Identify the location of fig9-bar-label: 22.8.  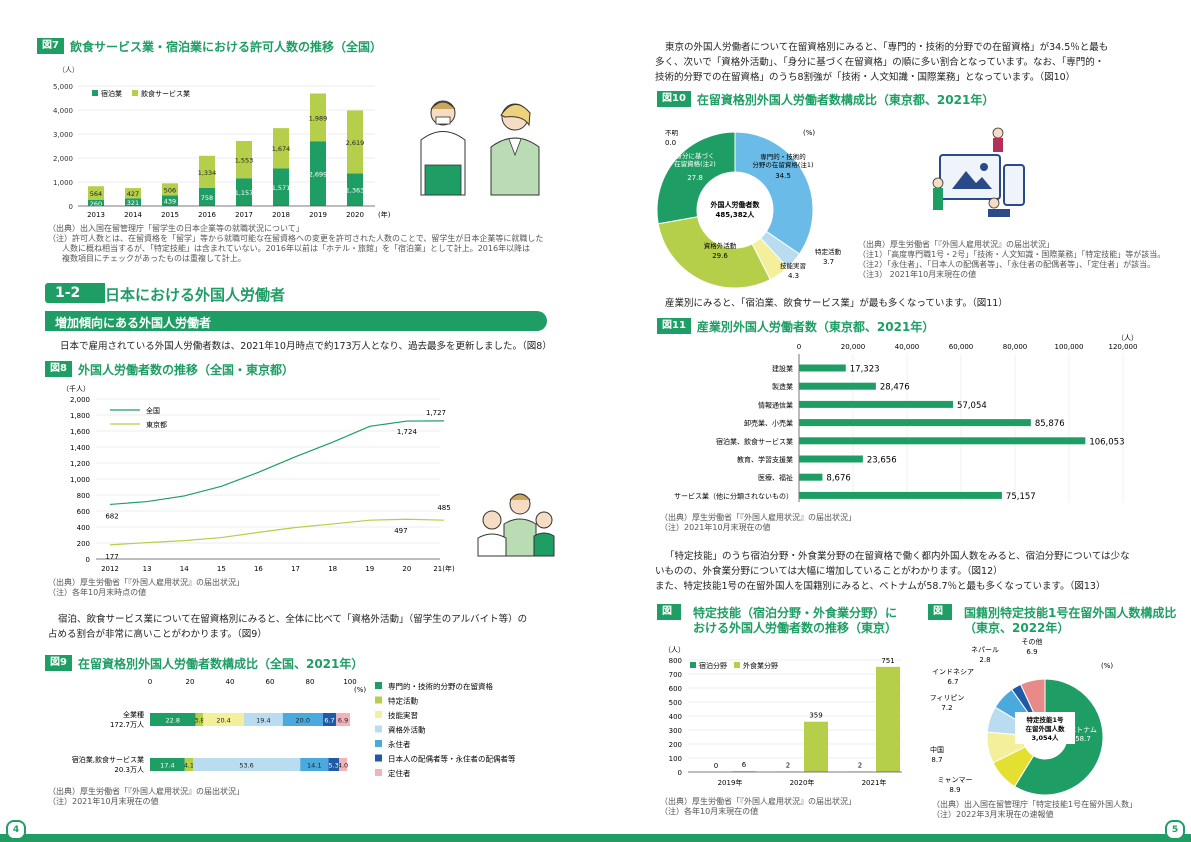
(173, 721).